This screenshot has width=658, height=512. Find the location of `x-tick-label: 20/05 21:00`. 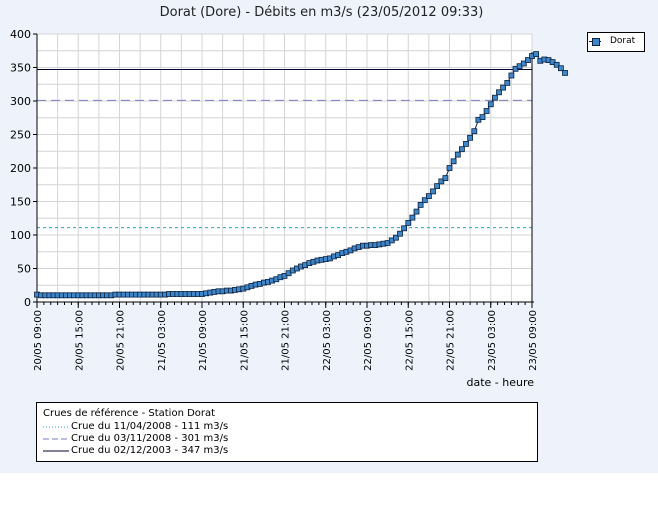

x-tick-label: 20/05 21:00 is located at coordinates (121, 340).